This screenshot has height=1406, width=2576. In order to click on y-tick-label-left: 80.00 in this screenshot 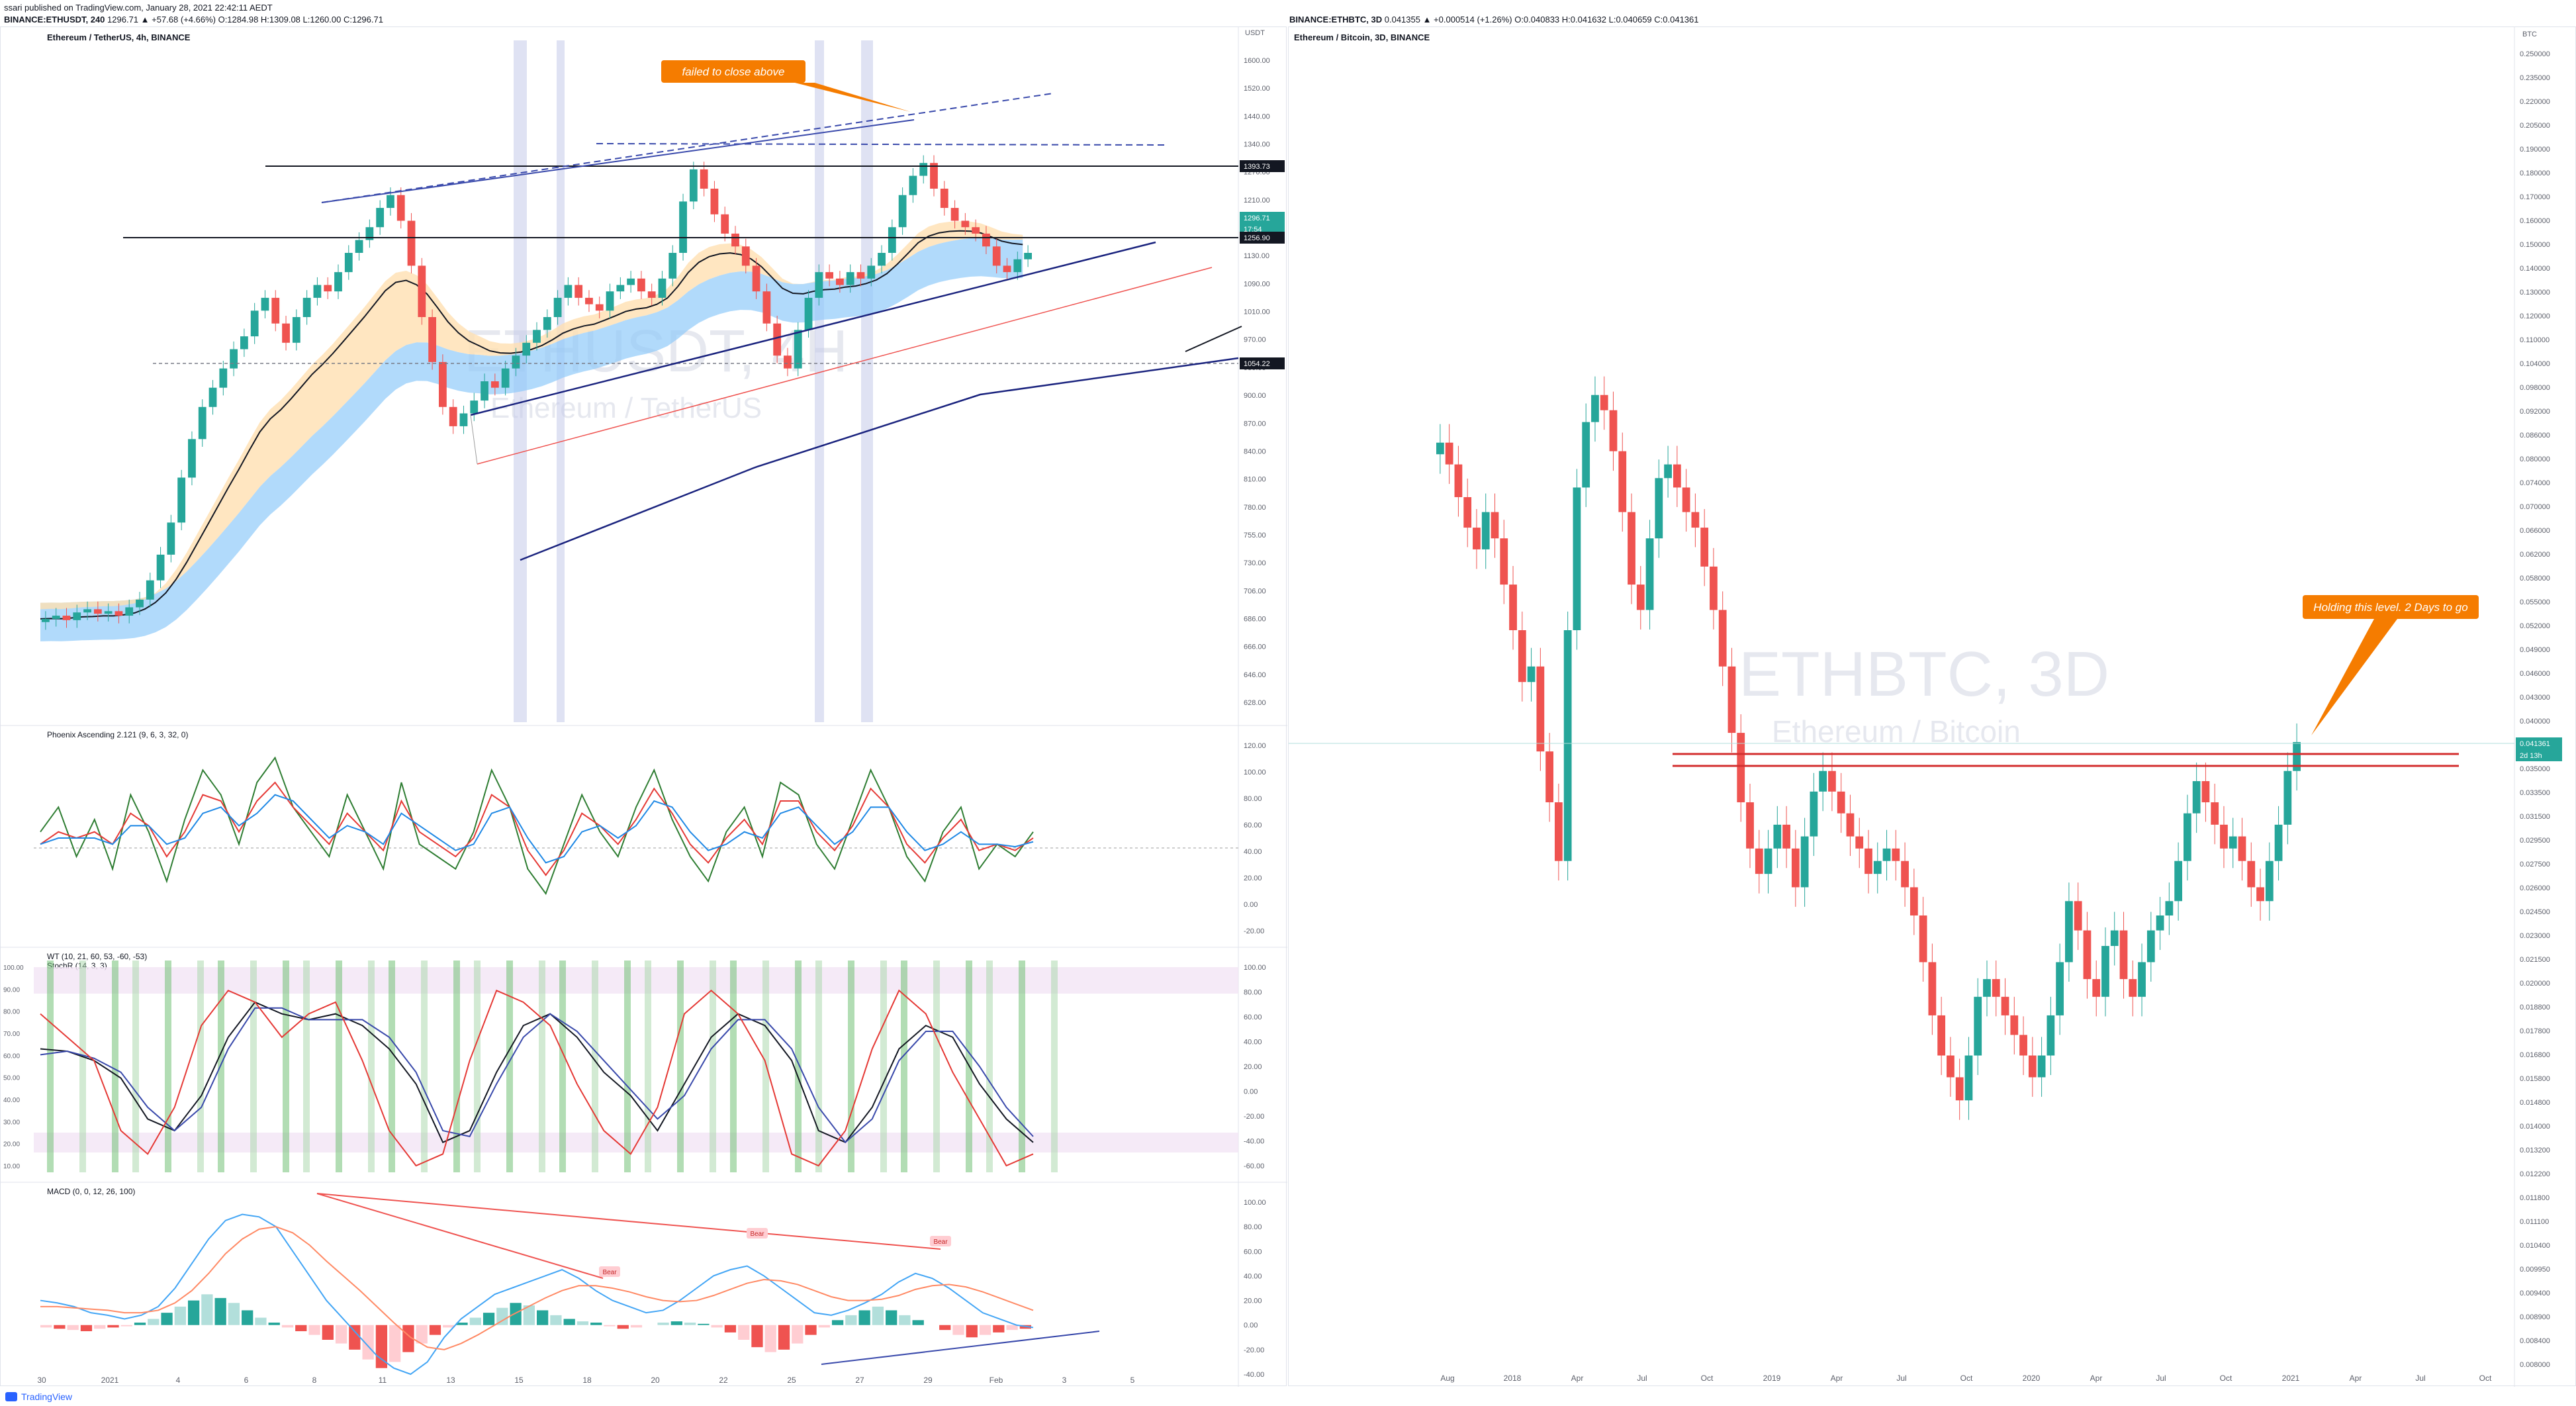, I will do `click(11, 1012)`.